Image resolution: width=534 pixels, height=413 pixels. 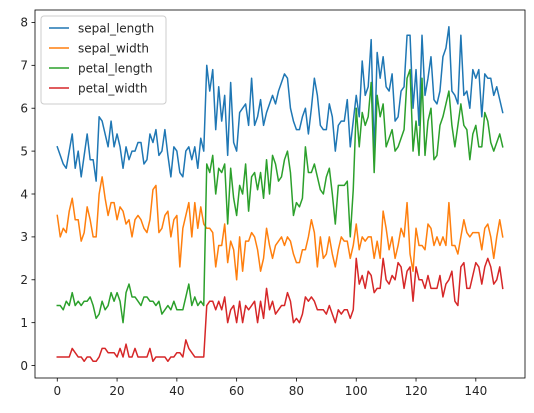 I want to click on x-tick-label: 100, so click(x=356, y=391).